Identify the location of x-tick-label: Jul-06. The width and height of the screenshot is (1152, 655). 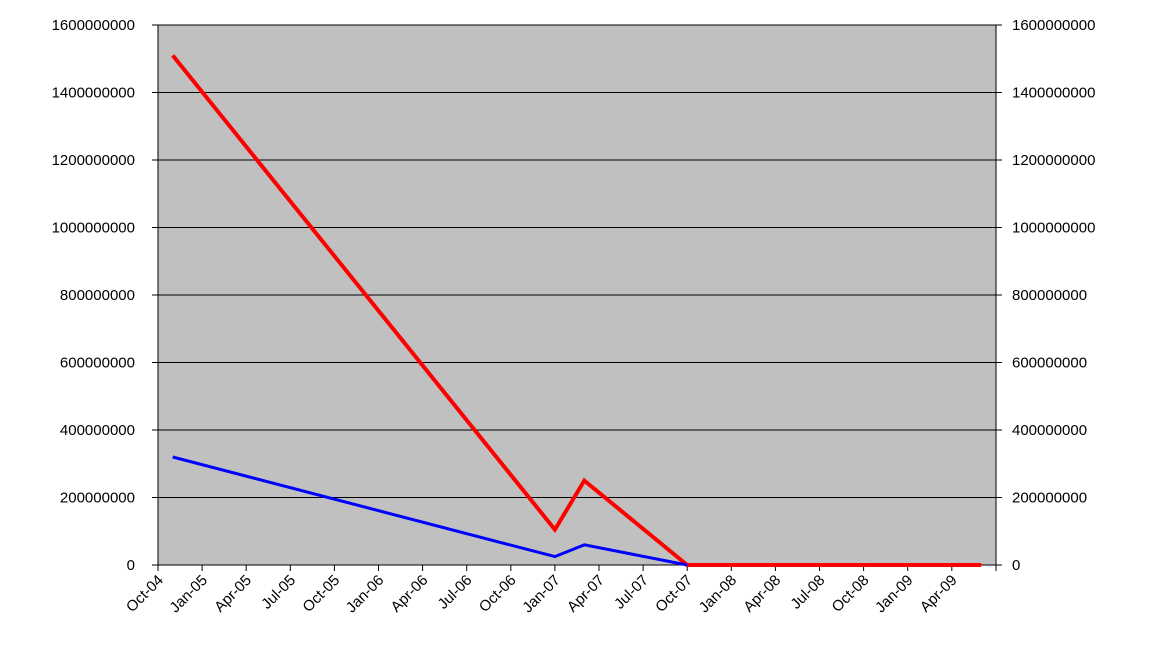
(455, 592).